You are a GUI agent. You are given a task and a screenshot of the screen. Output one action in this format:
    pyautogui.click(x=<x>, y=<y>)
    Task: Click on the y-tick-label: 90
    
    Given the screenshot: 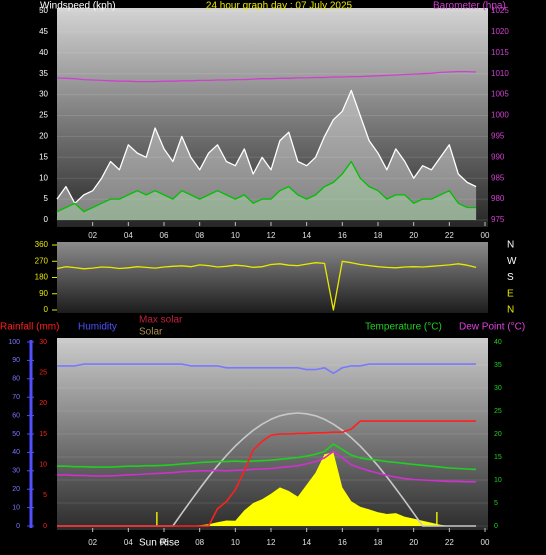 What is the action you would take?
    pyautogui.click(x=43, y=293)
    